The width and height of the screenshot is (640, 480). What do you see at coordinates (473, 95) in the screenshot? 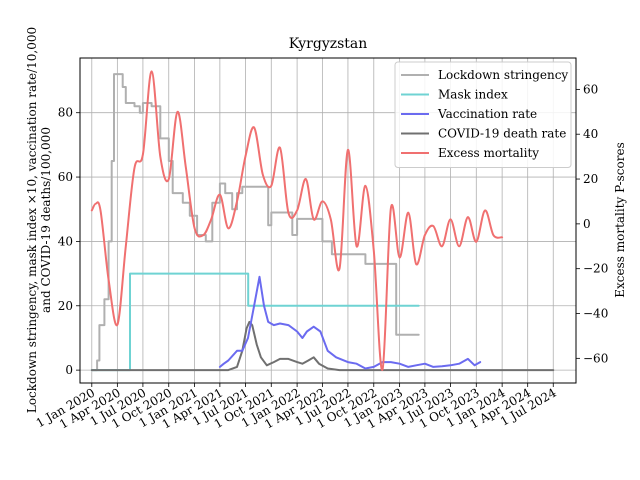
I see `legend-entry: Mask index` at bounding box center [473, 95].